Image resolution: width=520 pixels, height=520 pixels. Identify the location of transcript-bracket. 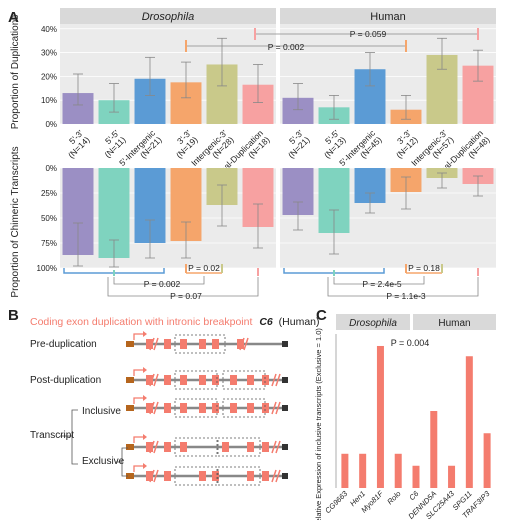
(74, 437).